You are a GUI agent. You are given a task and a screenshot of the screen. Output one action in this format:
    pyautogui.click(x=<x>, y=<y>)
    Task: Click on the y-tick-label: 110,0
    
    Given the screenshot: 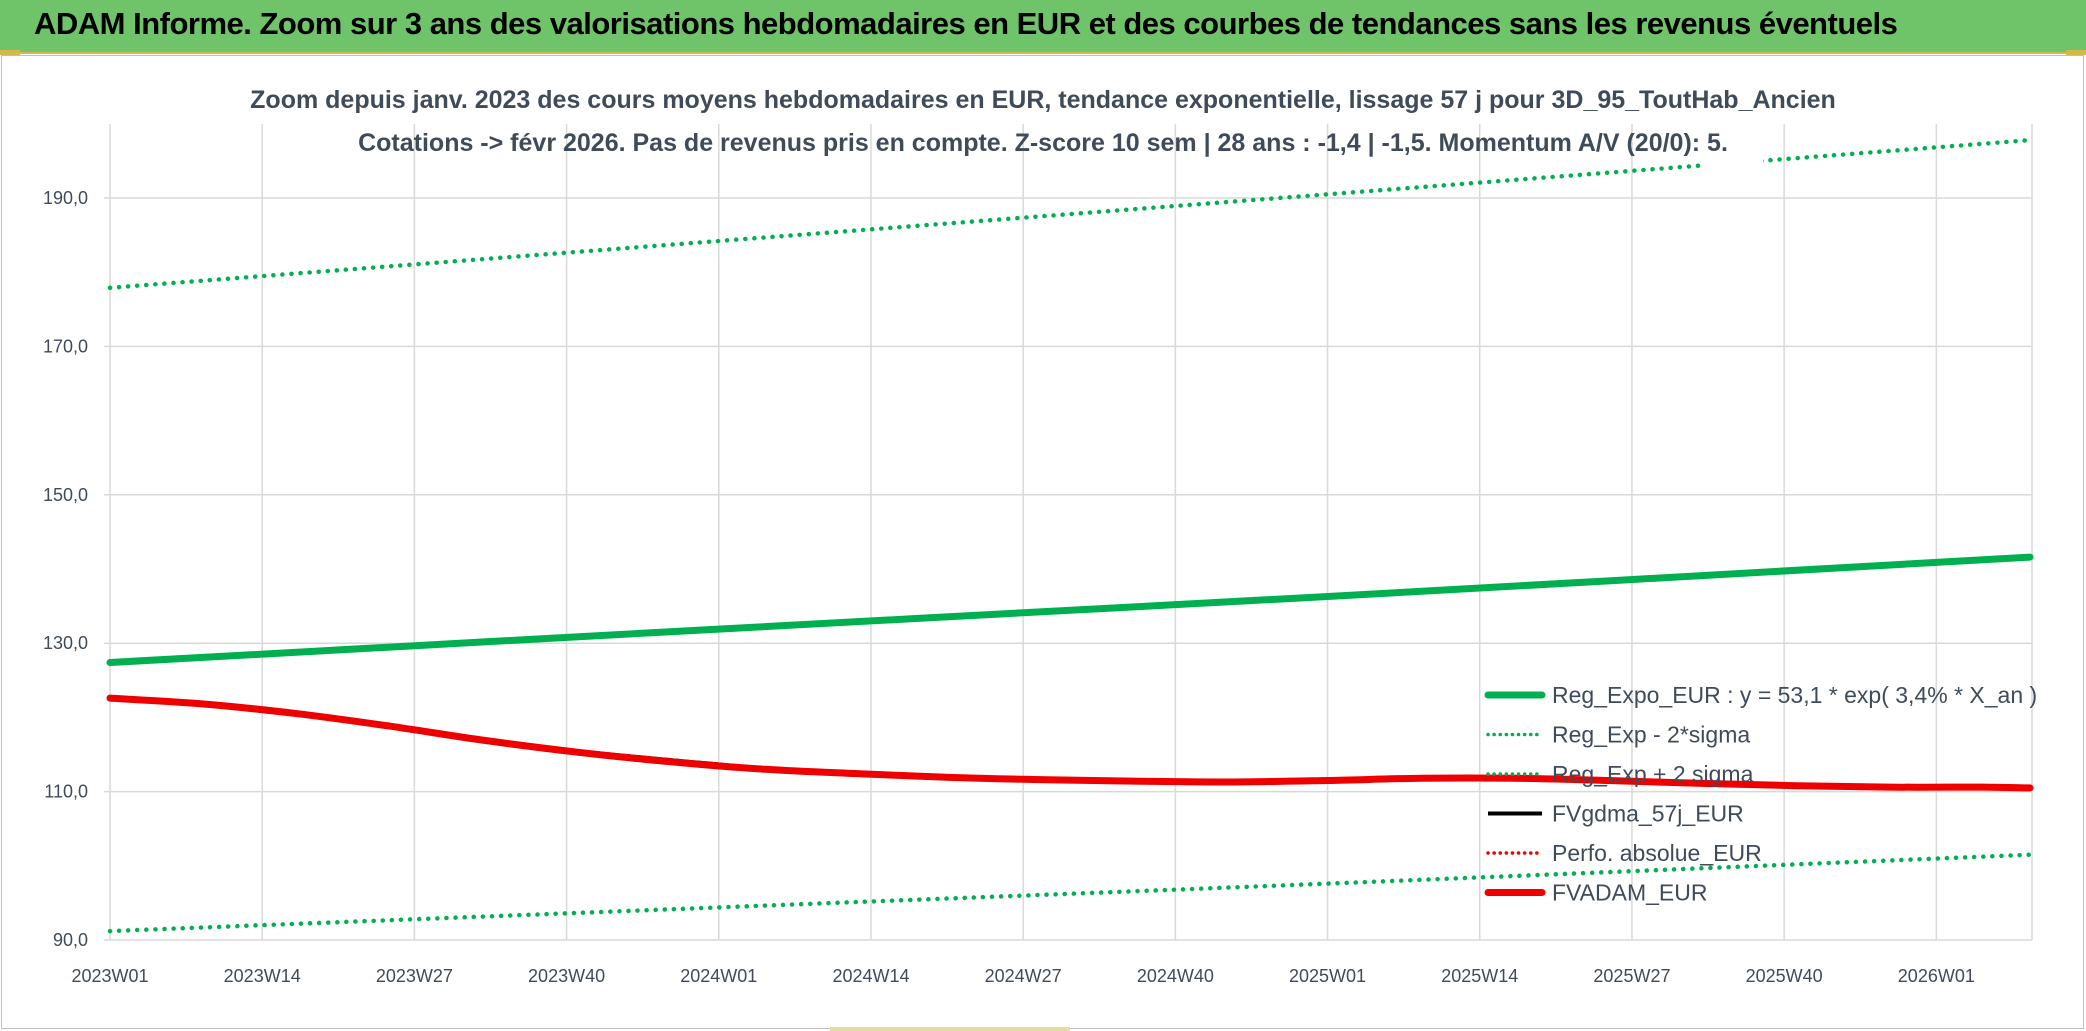 What is the action you would take?
    pyautogui.click(x=66, y=792)
    